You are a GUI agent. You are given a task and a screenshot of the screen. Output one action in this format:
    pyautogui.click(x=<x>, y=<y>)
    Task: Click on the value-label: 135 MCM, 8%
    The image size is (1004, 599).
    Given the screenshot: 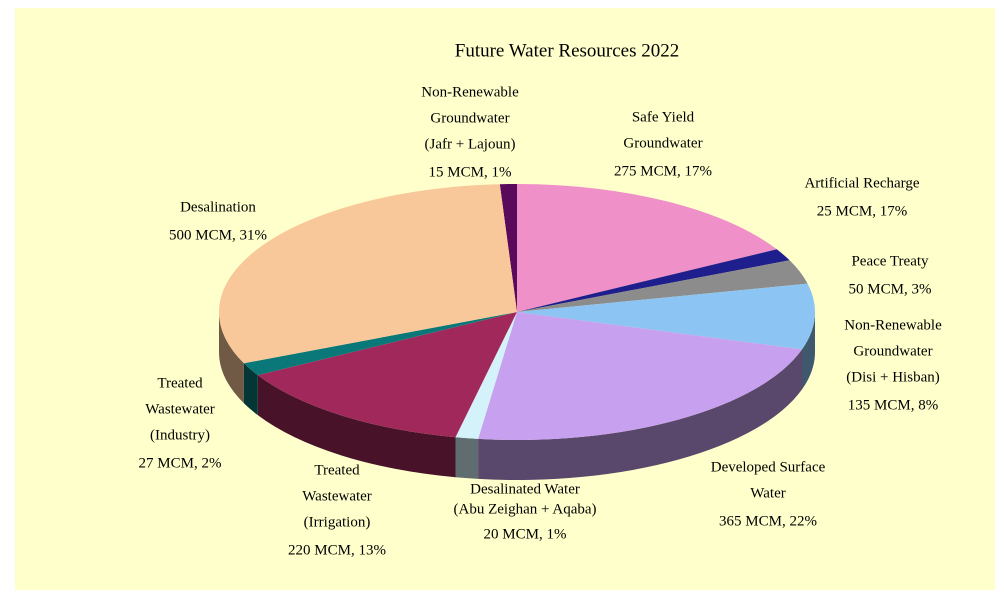 What is the action you would take?
    pyautogui.click(x=893, y=405)
    